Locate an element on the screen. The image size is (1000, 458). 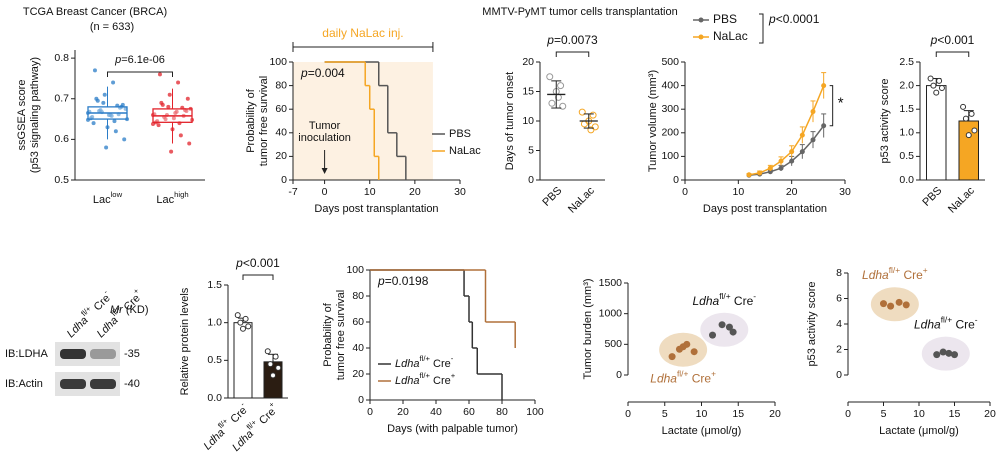
y-tick-label: 5 is located at coordinates (531, 150).